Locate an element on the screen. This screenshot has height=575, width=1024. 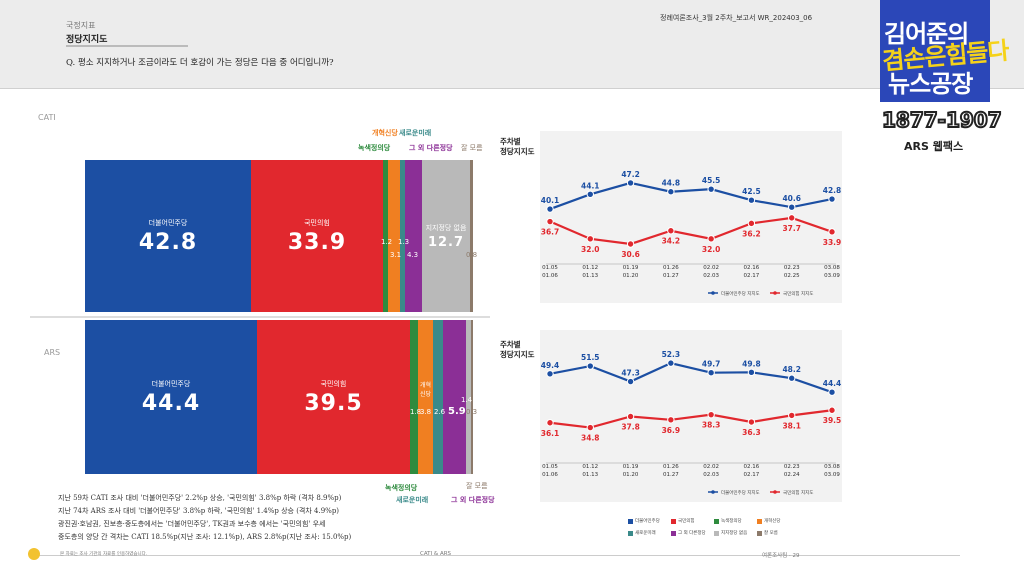
data-label: 45.5 is located at coordinates (711, 180).